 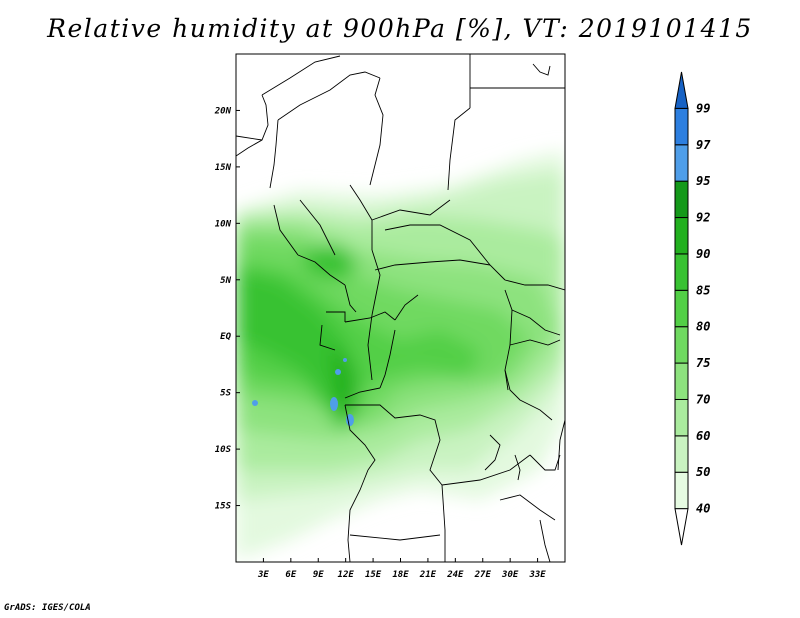 I want to click on x-tick-label: 12E, so click(x=346, y=575).